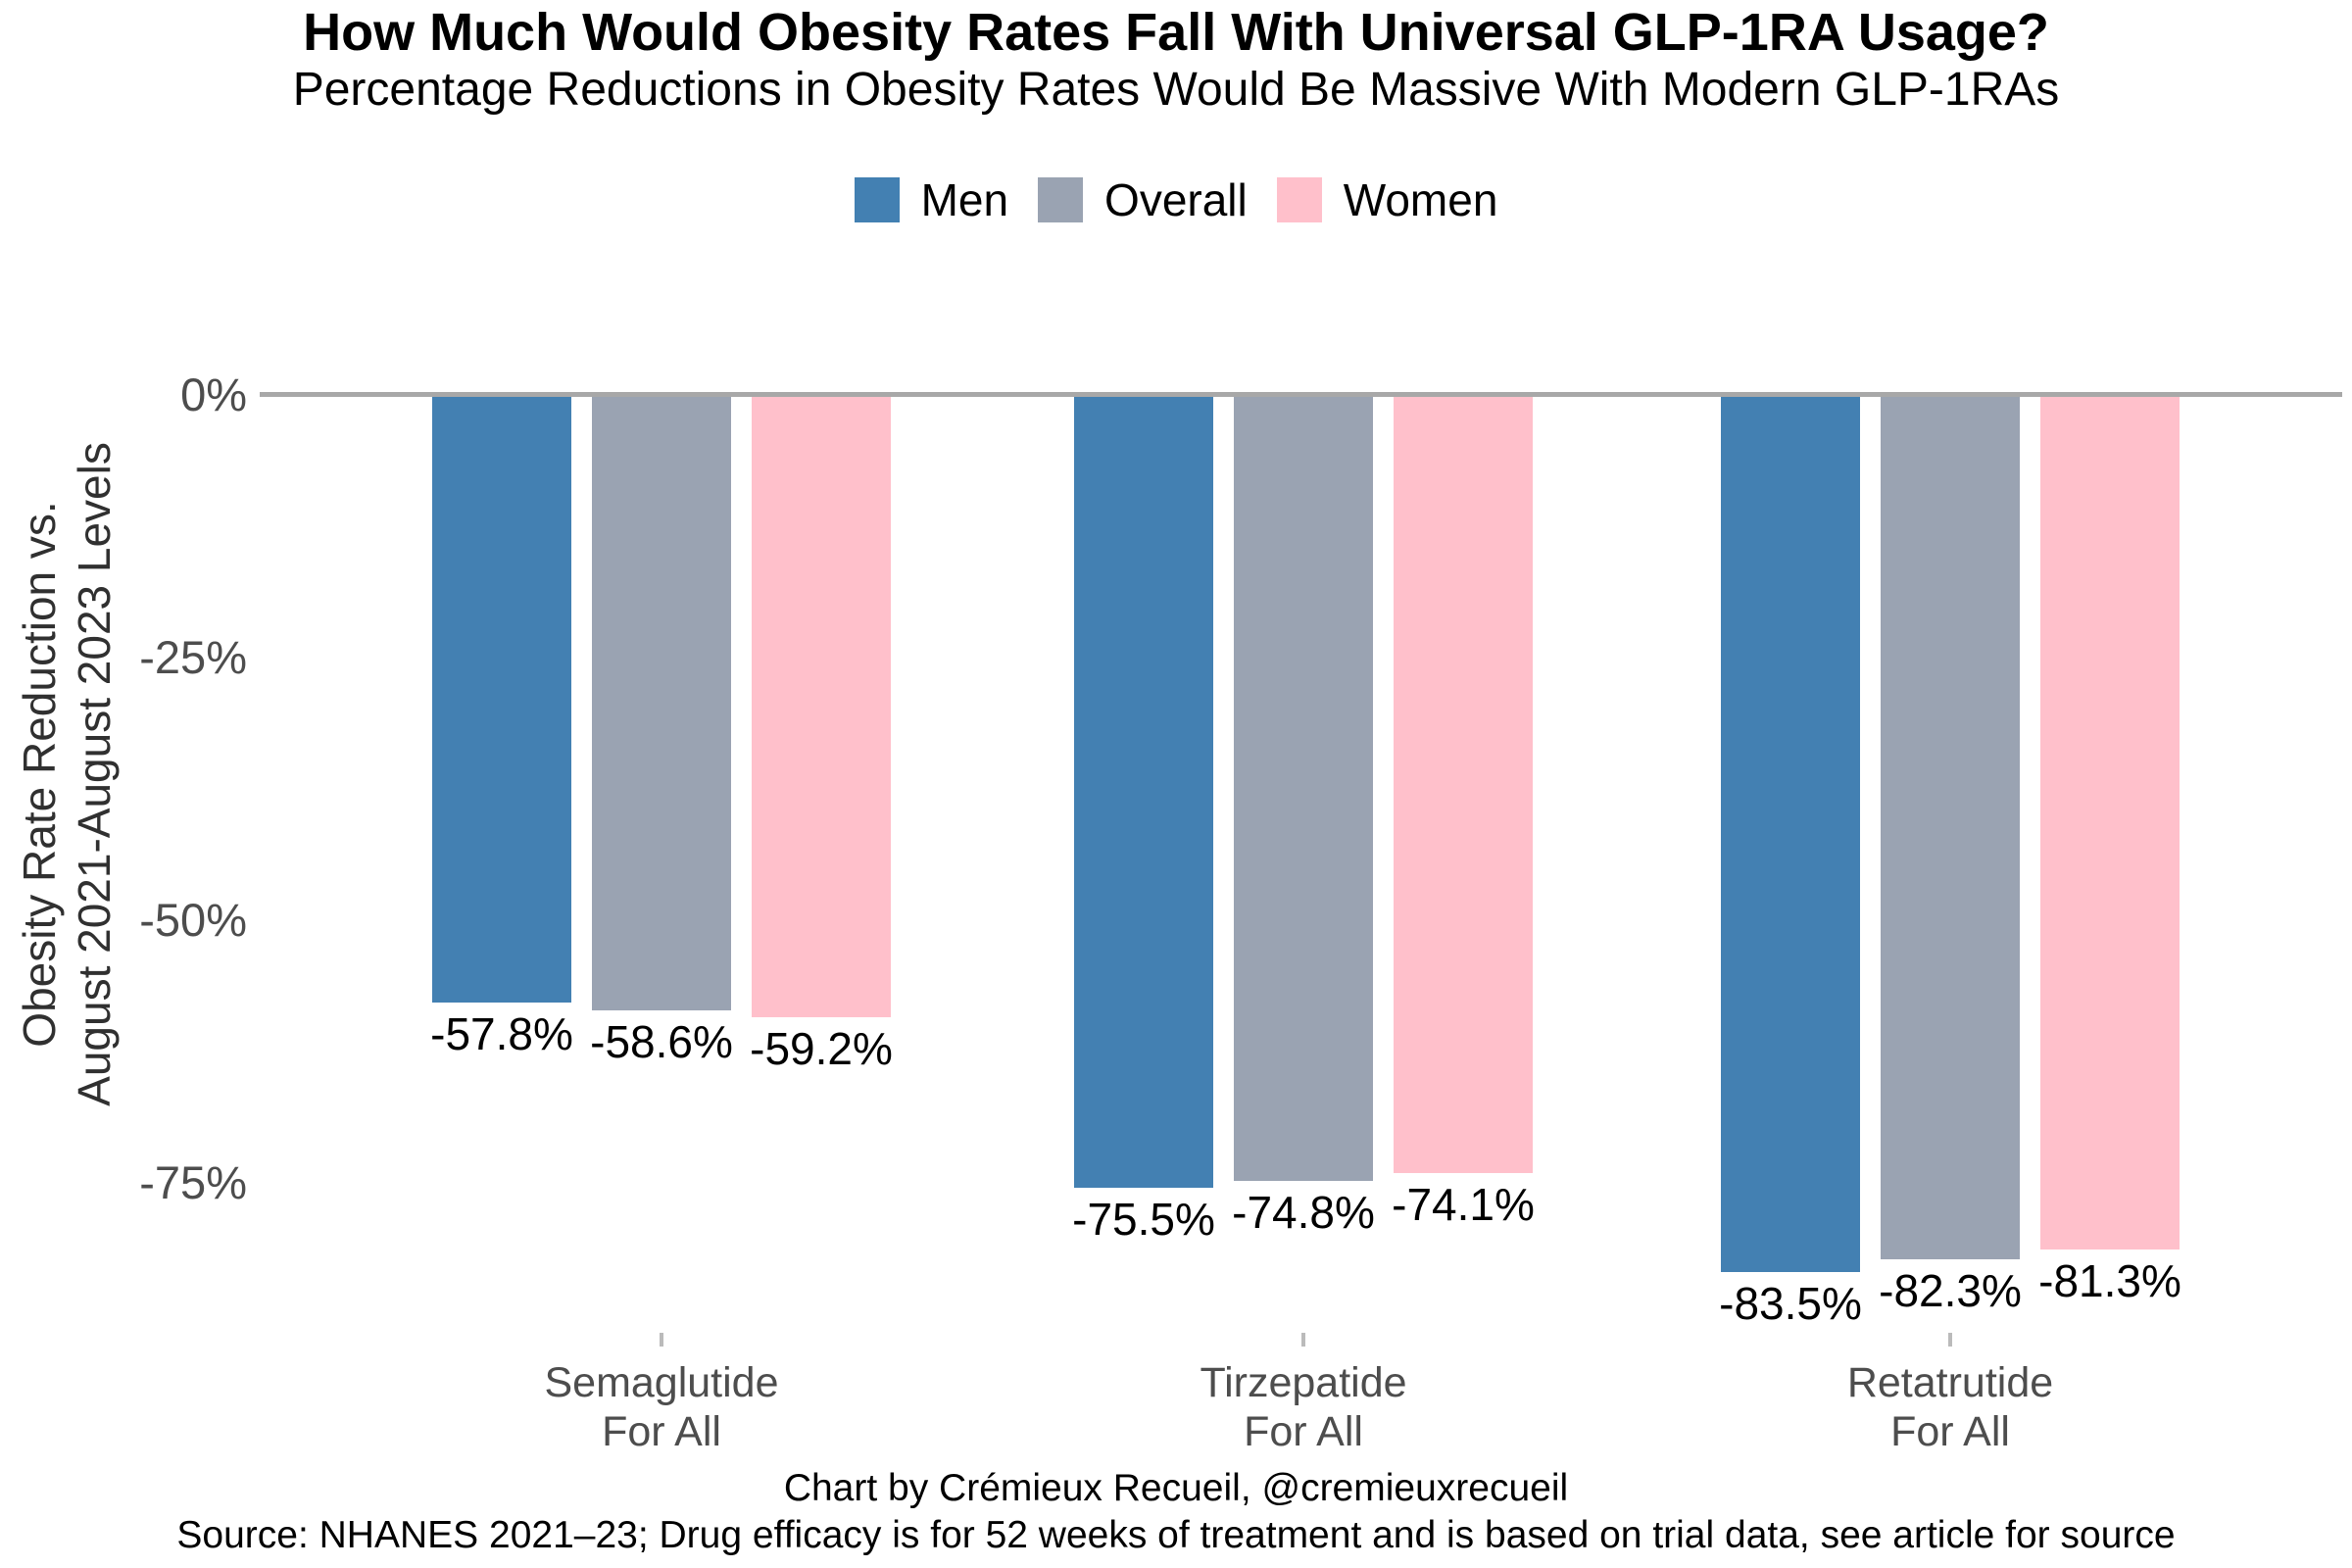 The width and height of the screenshot is (2352, 1568). Describe the element at coordinates (2109, 1280) in the screenshot. I see `value-label-women-retatrutide: -81.3%` at that location.